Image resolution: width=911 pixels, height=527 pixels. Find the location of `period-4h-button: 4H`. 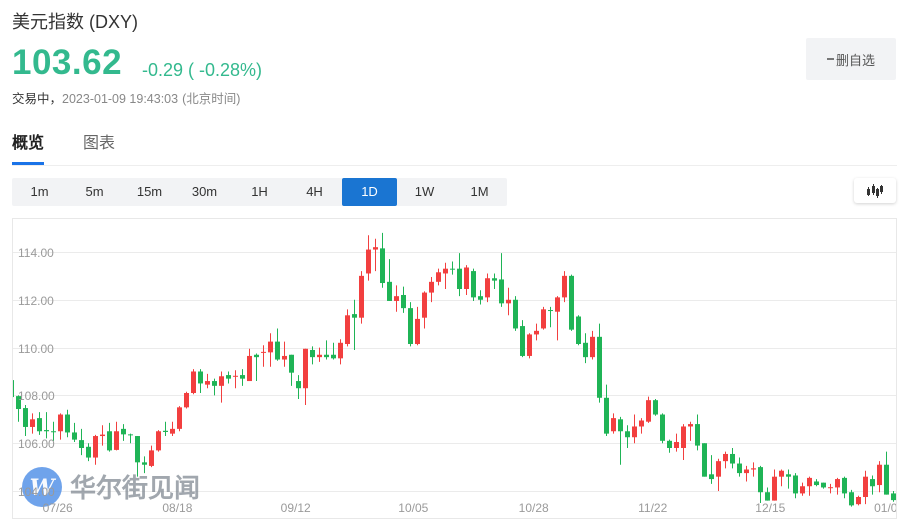

period-4h-button: 4H is located at coordinates (314, 191).